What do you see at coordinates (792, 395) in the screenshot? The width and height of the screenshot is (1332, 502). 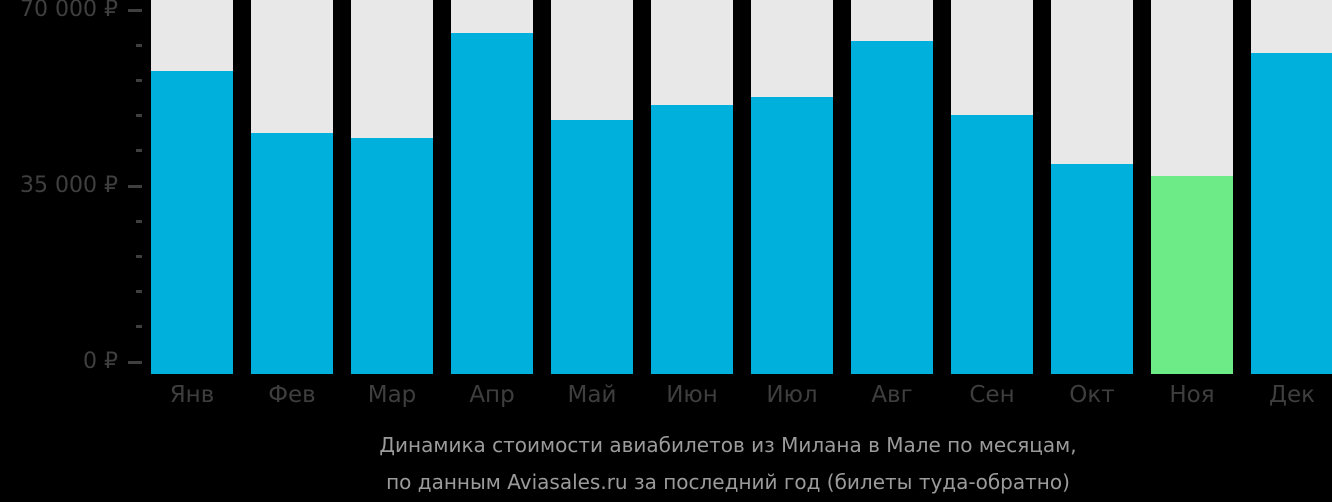 I see `x-tick-label-jul: Июл` at bounding box center [792, 395].